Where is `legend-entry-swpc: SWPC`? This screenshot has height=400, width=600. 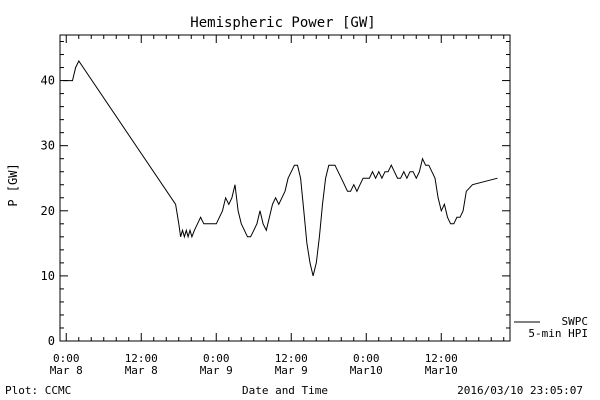
legend-entry-swpc: SWPC is located at coordinates (575, 321).